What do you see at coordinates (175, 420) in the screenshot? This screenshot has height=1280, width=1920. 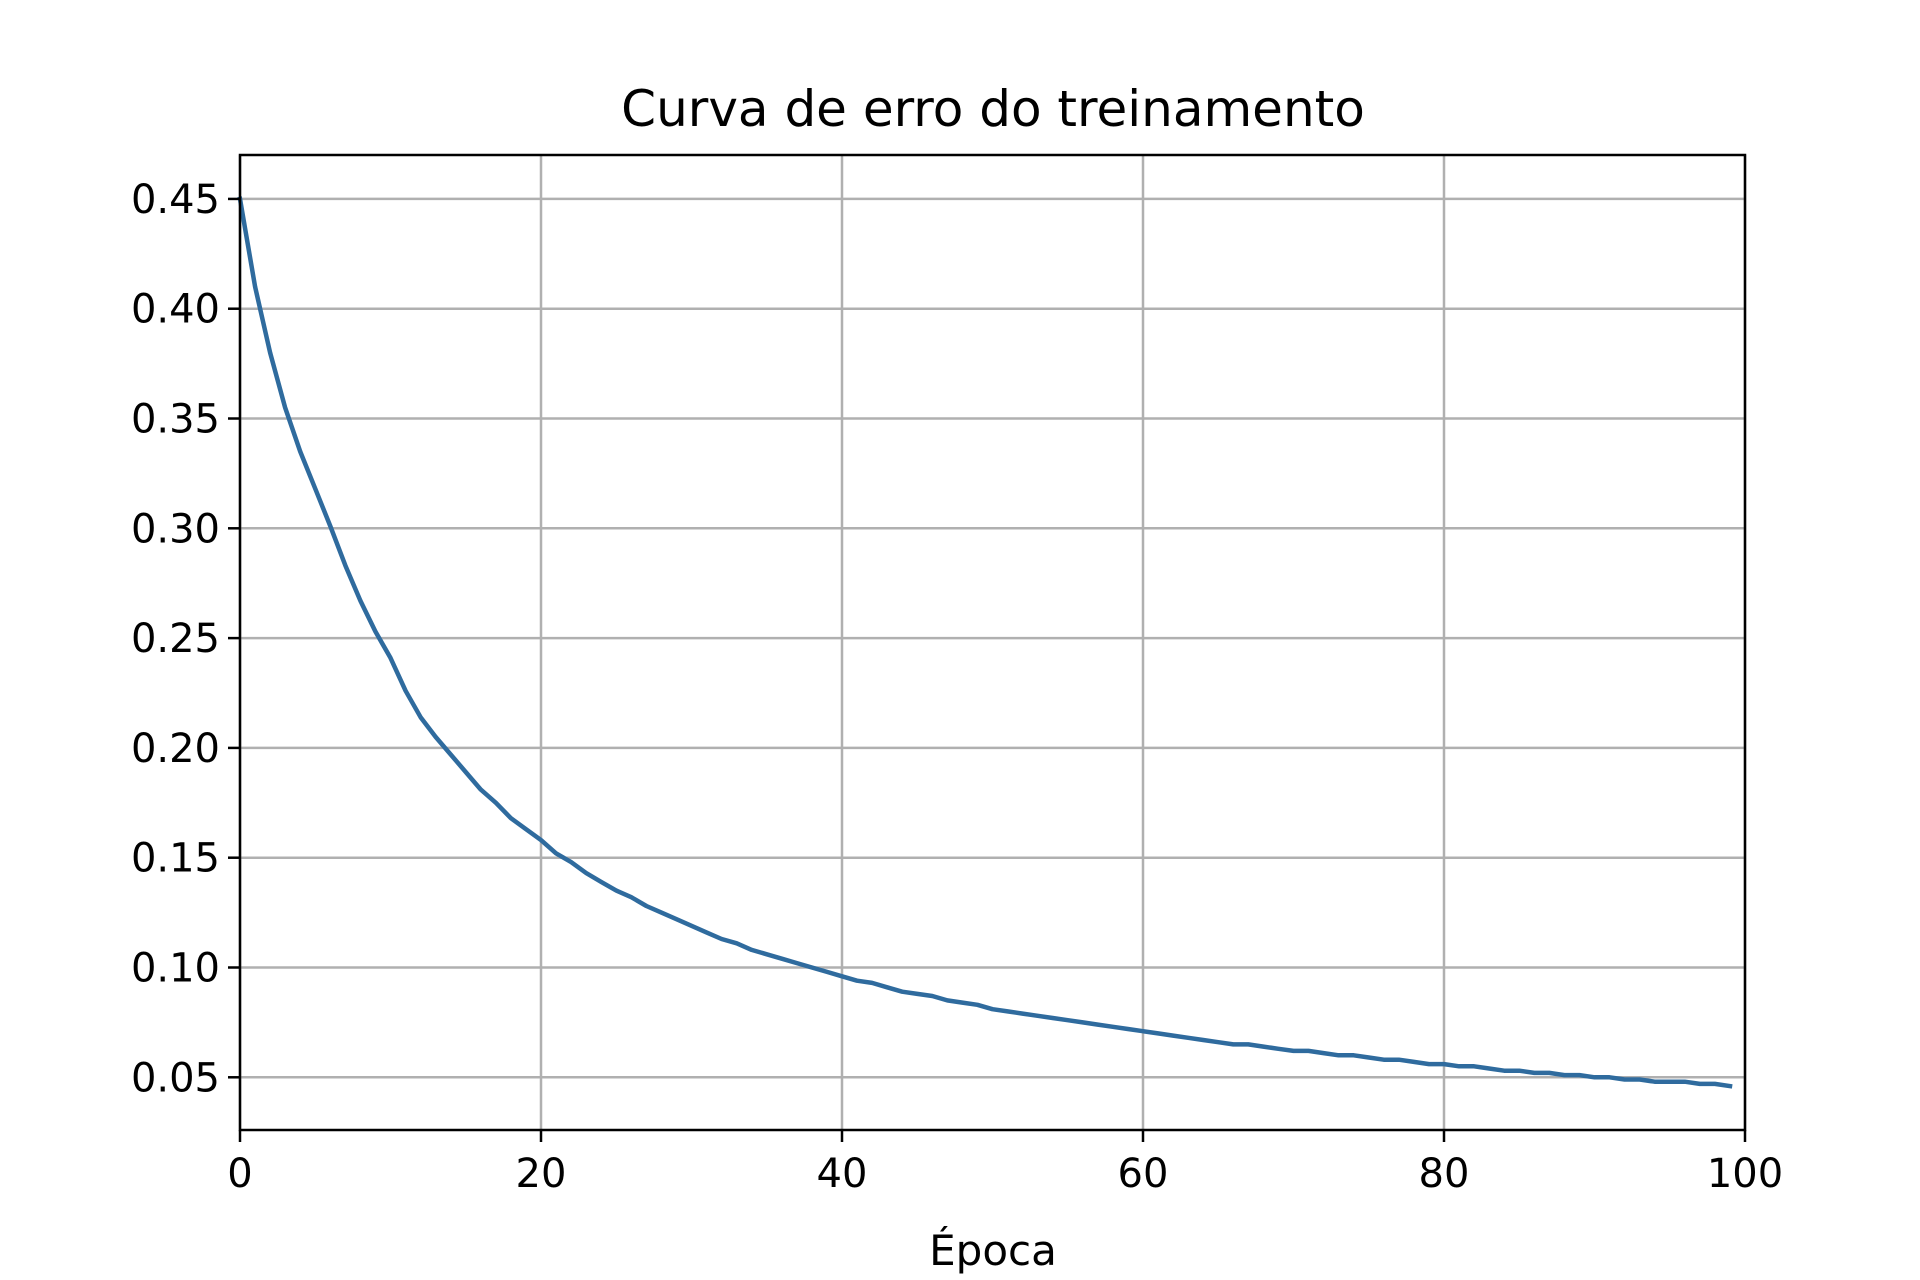 I see `y-tick-label: 0.35` at bounding box center [175, 420].